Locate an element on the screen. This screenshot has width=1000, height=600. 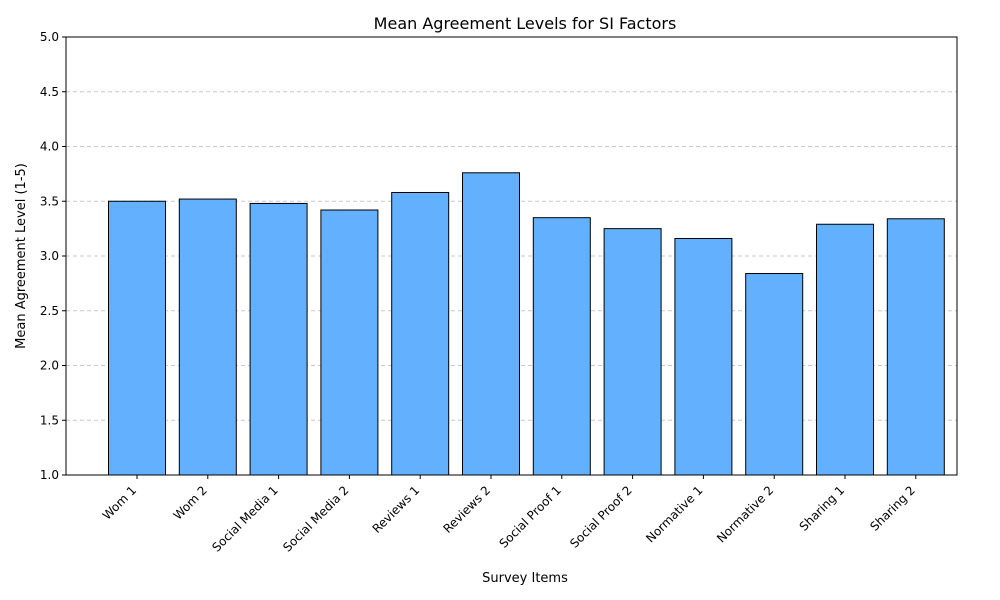
y-tick-label: 1.0 is located at coordinates (49, 475).